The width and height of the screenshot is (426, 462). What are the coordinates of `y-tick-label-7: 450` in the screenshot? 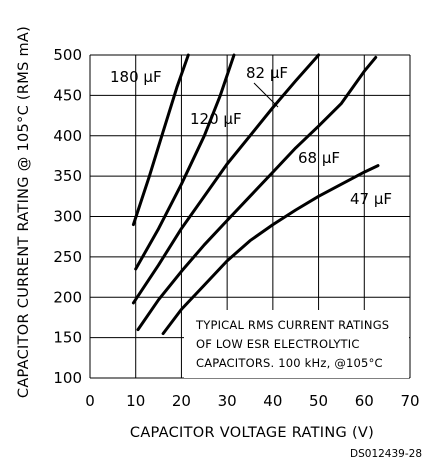 It's located at (67, 95).